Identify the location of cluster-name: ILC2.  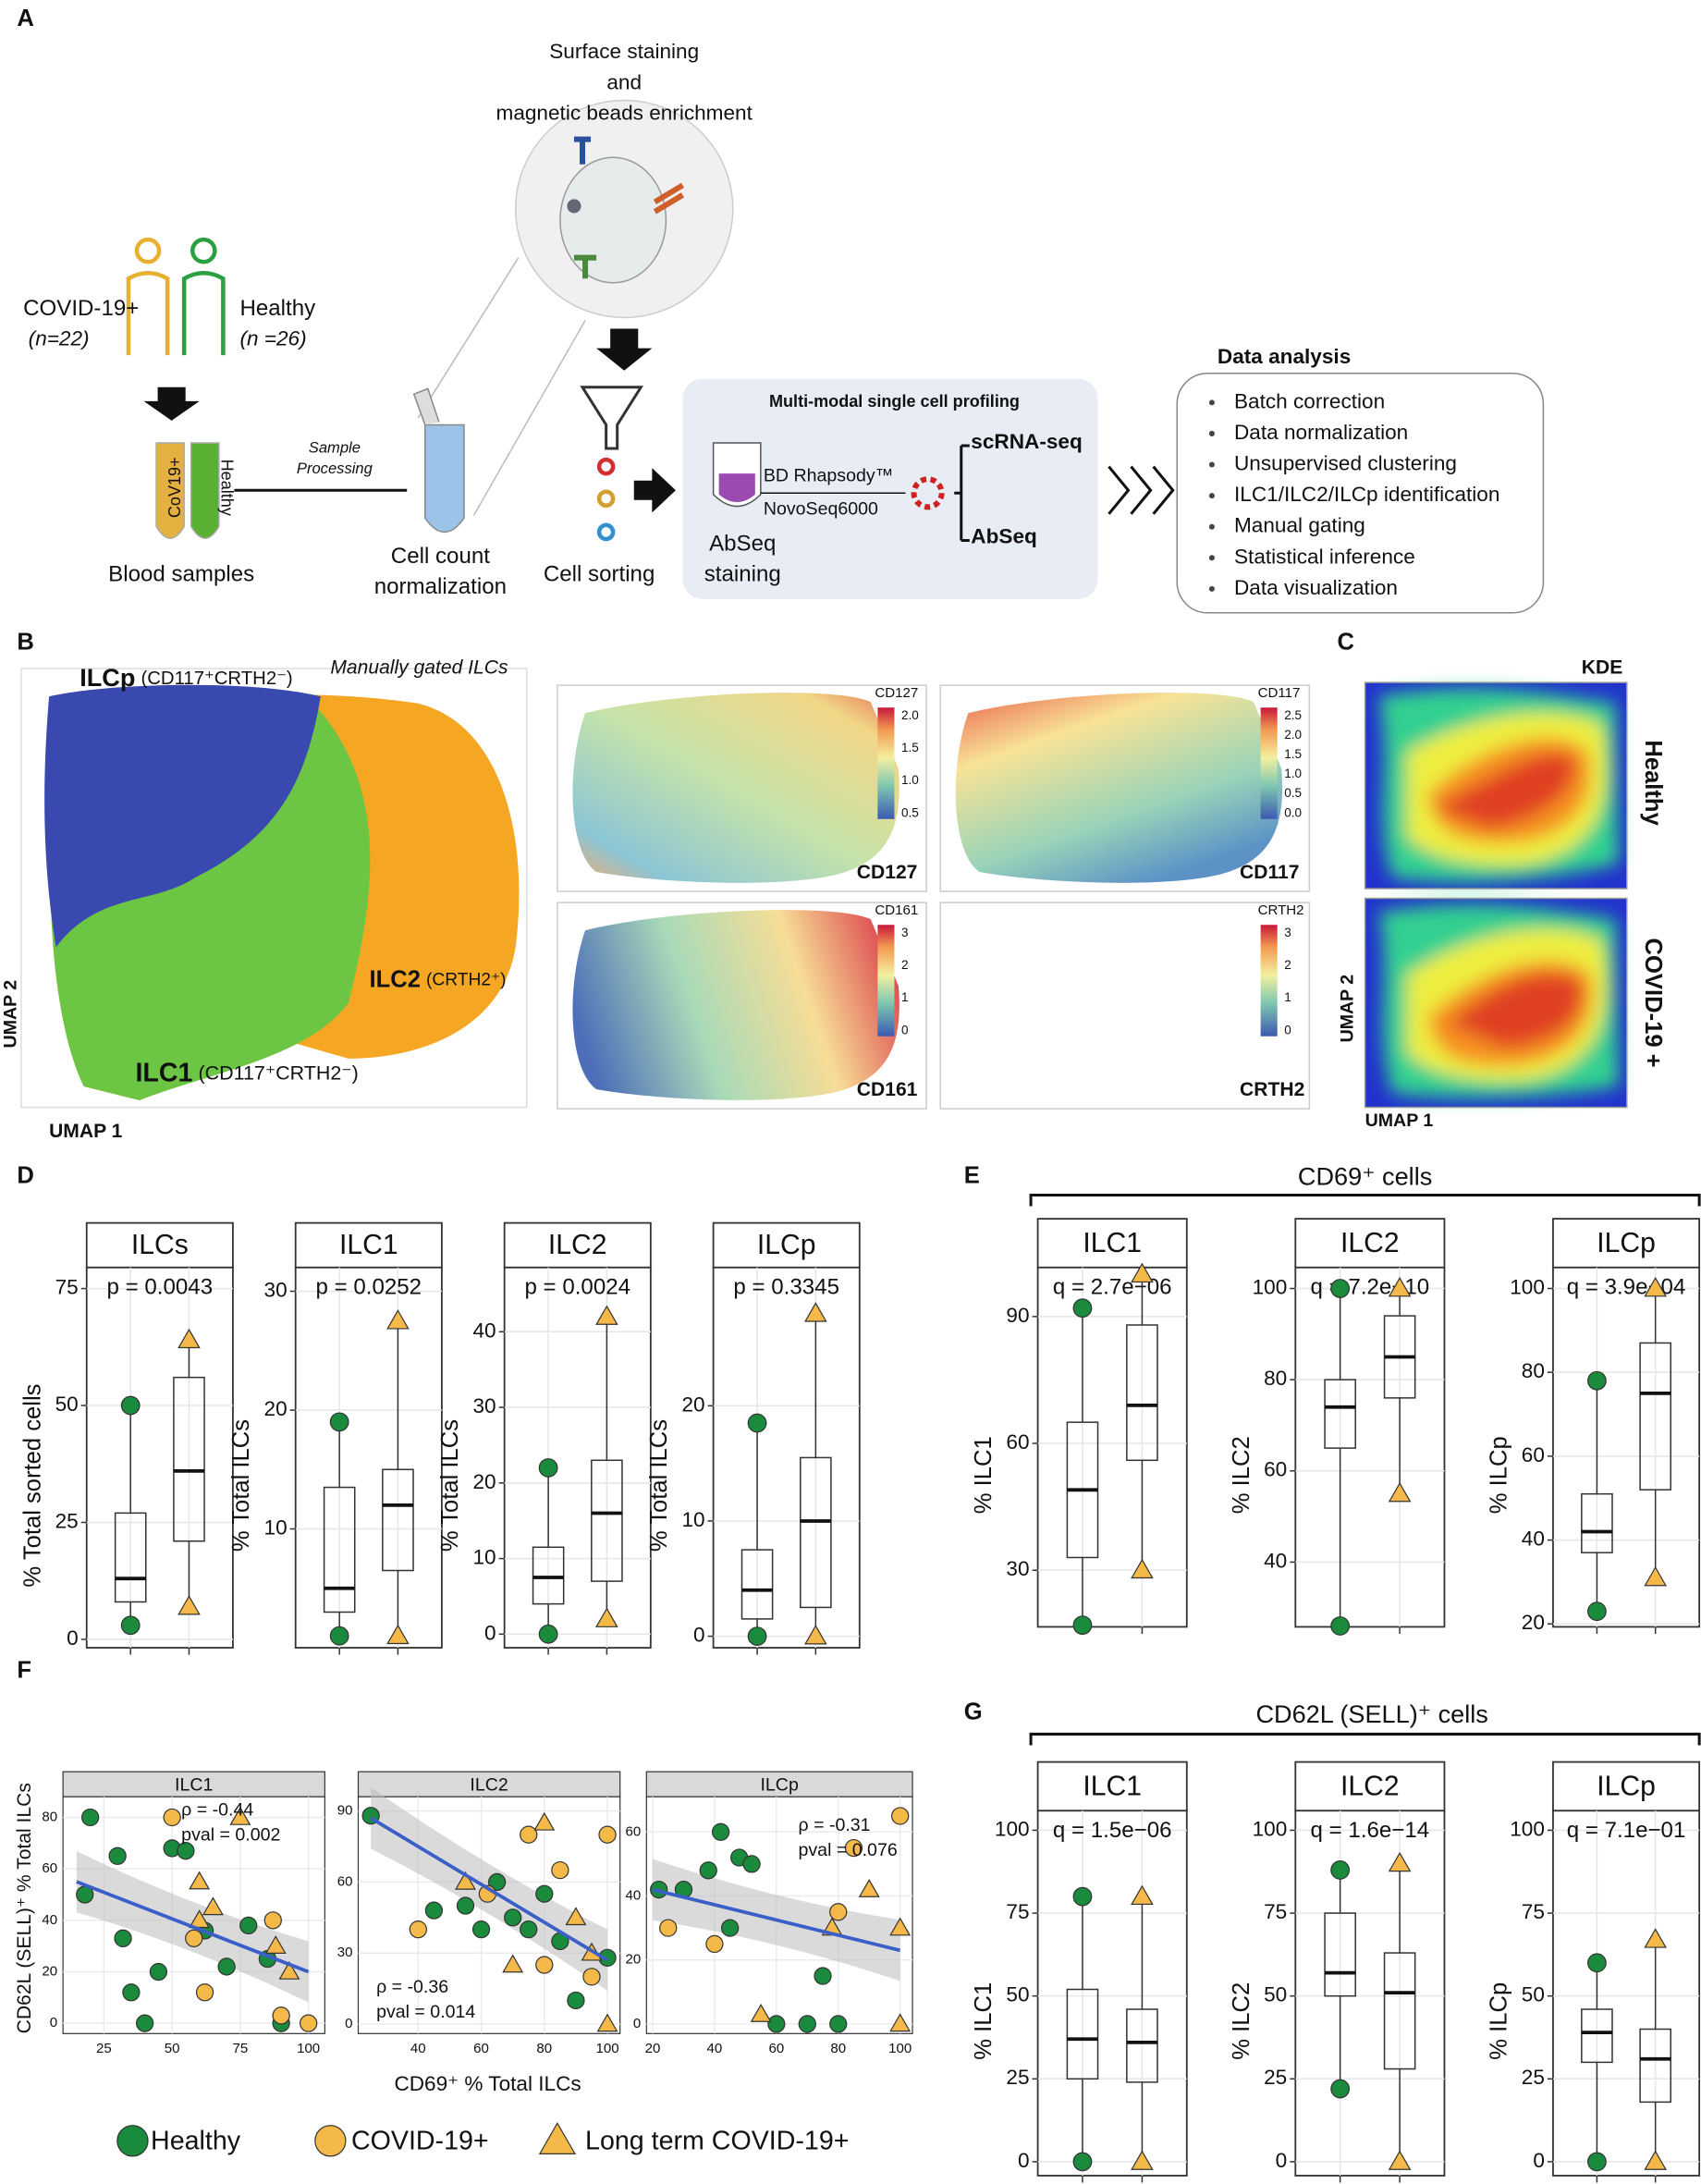
(395, 979).